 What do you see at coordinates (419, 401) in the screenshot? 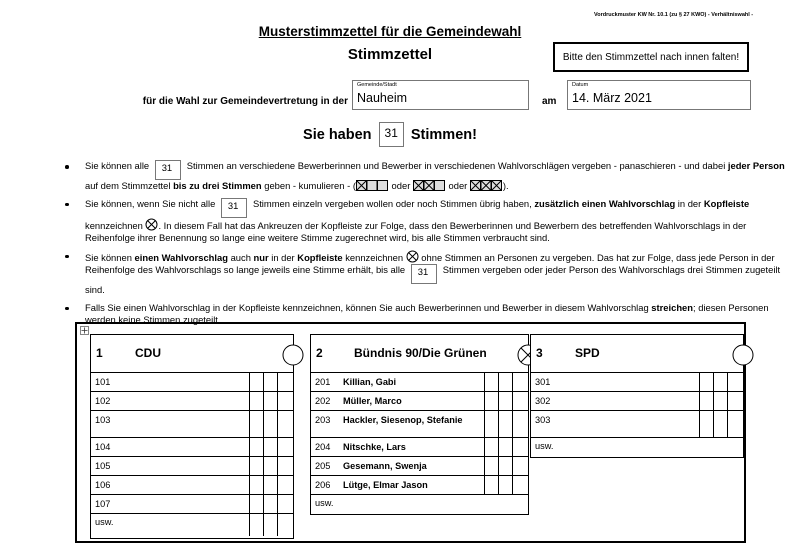
I see `candidate-row: 202 Müller, Marco` at bounding box center [419, 401].